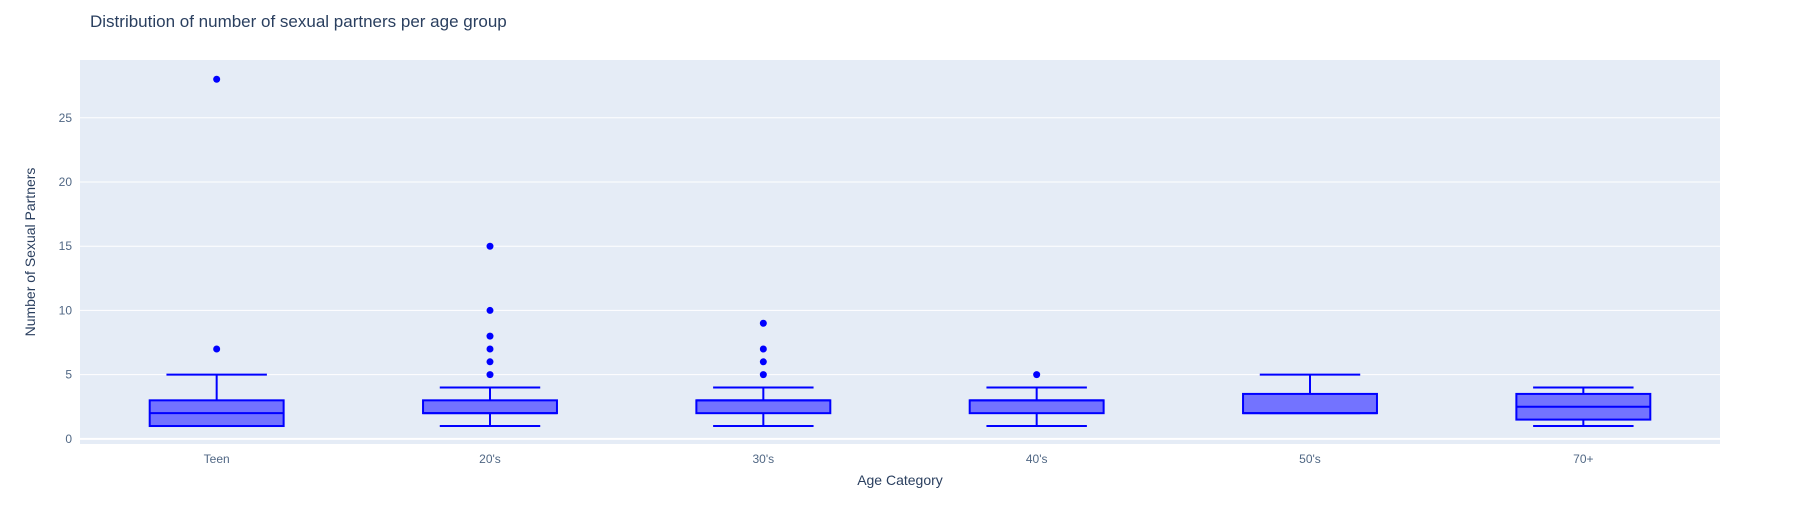 Image resolution: width=1796 pixels, height=525 pixels. What do you see at coordinates (490, 459) in the screenshot?
I see `x-tick-label: 20's` at bounding box center [490, 459].